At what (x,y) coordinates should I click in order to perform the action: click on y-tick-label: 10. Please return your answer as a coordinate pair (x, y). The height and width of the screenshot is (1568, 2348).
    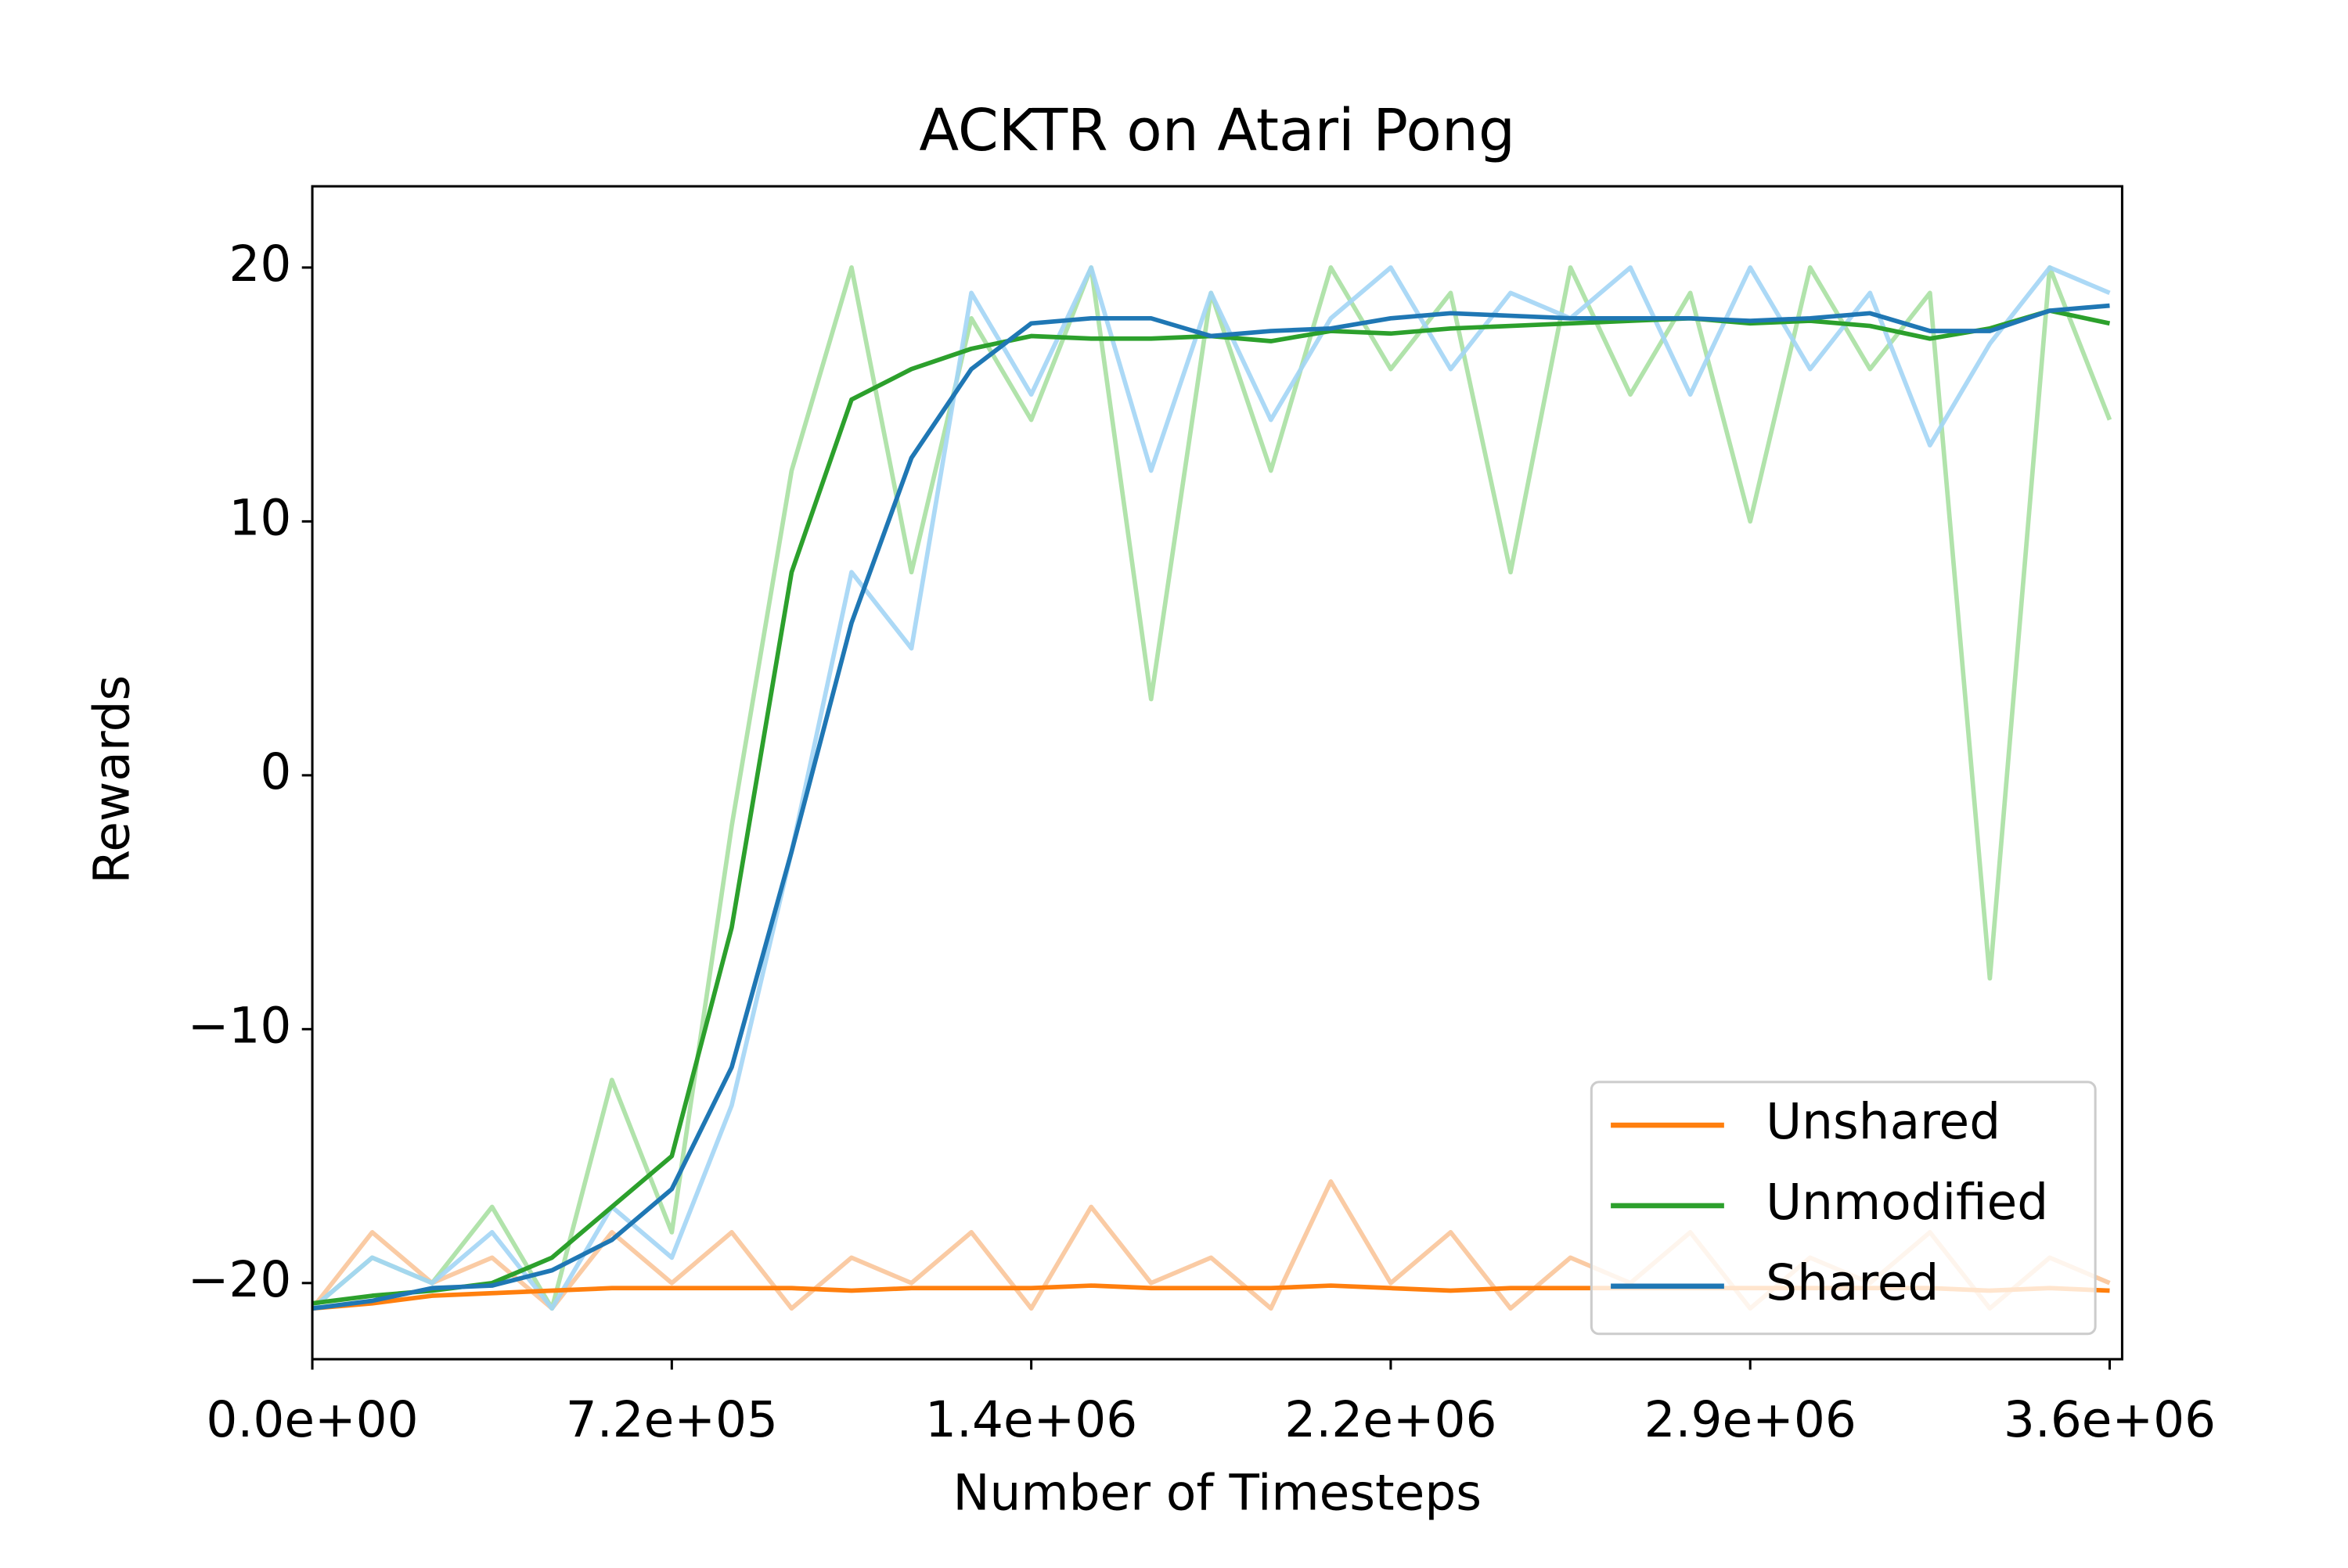
    Looking at the image, I should click on (260, 517).